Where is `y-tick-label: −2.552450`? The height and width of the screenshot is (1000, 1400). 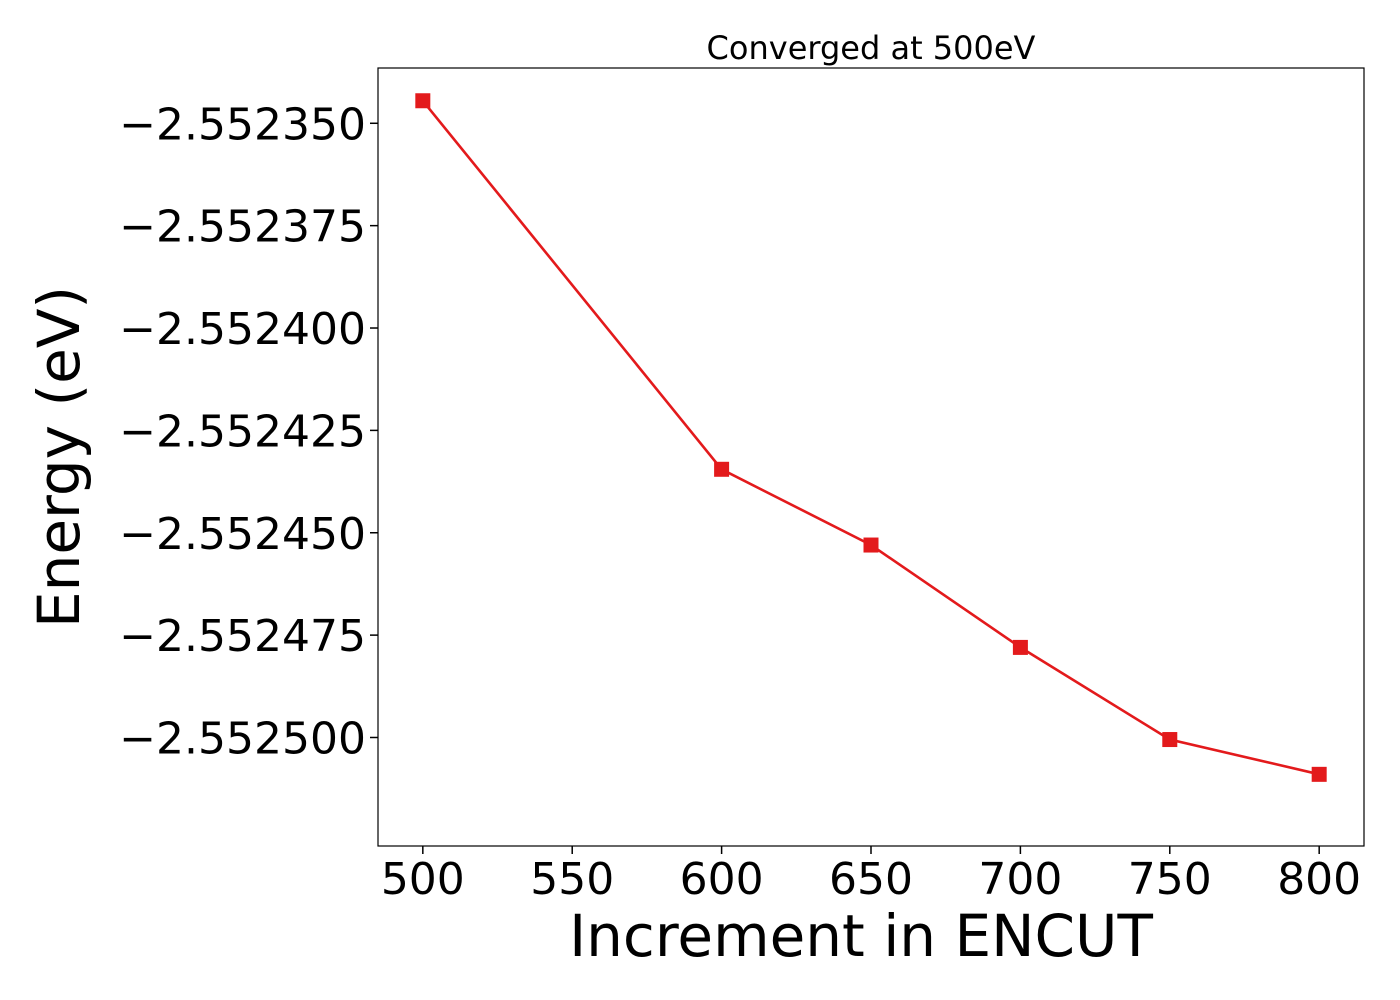 y-tick-label: −2.552450 is located at coordinates (242, 534).